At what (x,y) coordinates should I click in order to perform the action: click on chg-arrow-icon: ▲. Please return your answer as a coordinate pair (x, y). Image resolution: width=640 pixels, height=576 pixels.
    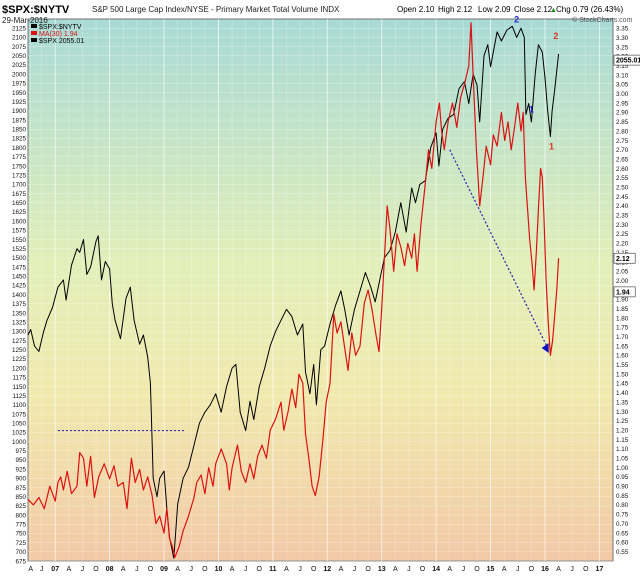
    Looking at the image, I should click on (553, 10).